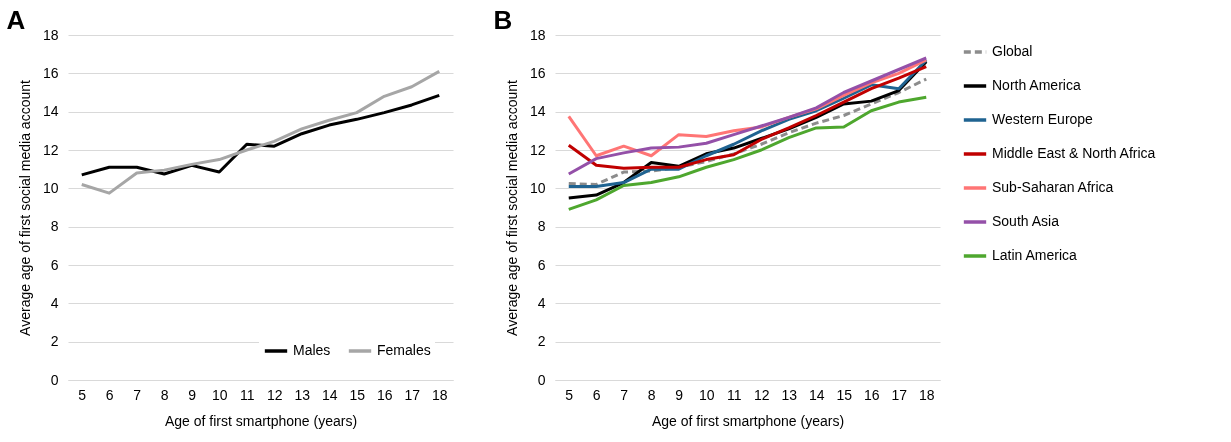 The height and width of the screenshot is (442, 1231). I want to click on legend-label: North America, so click(1036, 85).